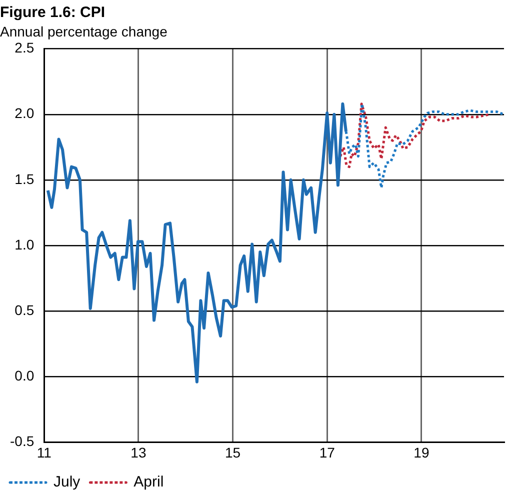 The width and height of the screenshot is (506, 500). What do you see at coordinates (24, 244) in the screenshot?
I see `y-tick-label: 1.0` at bounding box center [24, 244].